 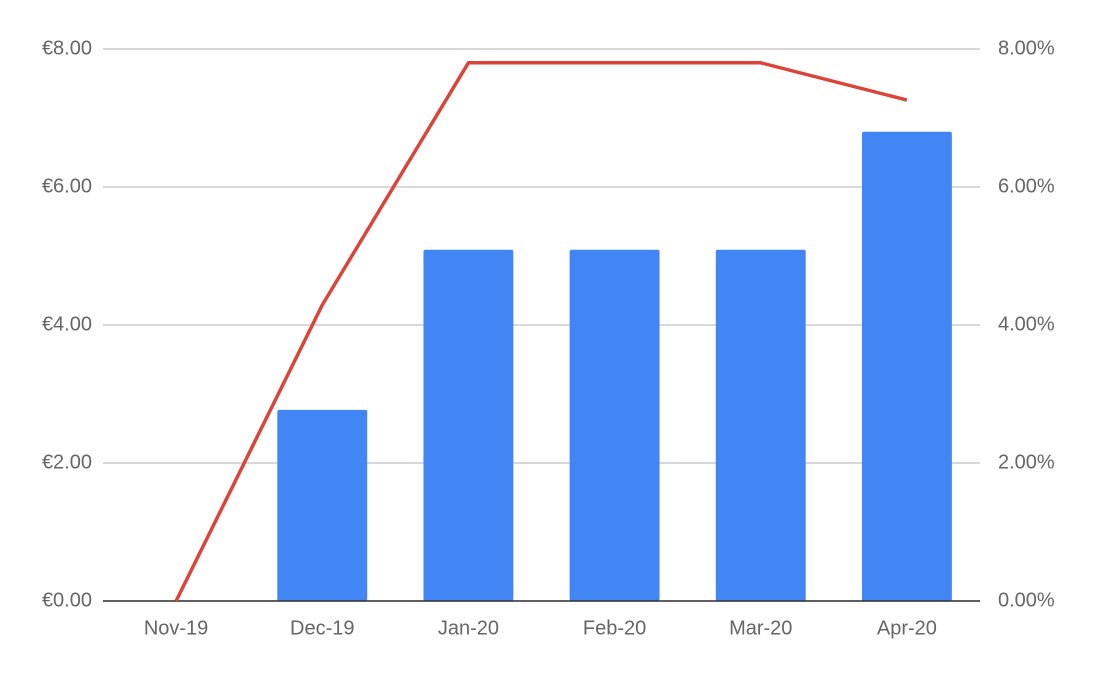 I want to click on y2-tick-label: 6.00%, so click(x=1026, y=186).